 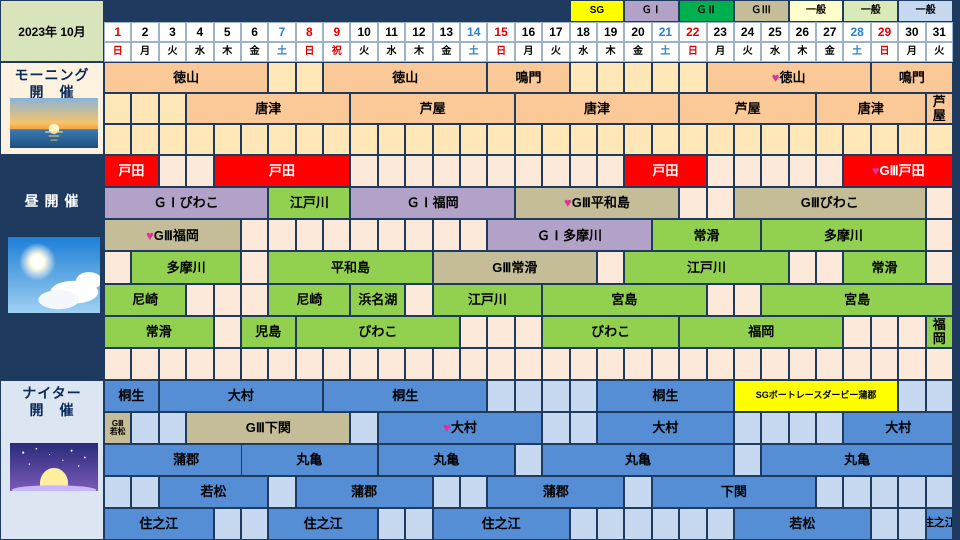 What do you see at coordinates (172, 32) in the screenshot?
I see `day-number: 3` at bounding box center [172, 32].